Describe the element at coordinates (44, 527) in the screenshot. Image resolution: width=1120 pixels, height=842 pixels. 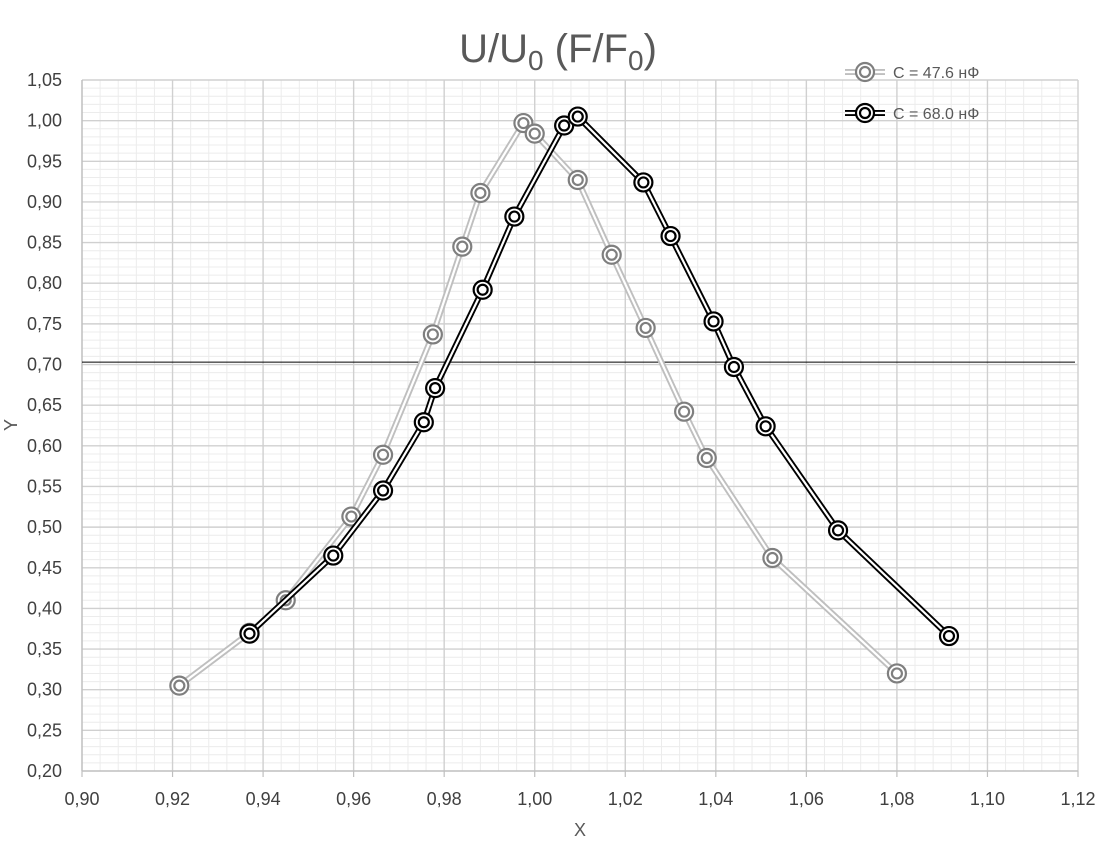
I see `y-tick-label: 0,50` at that location.